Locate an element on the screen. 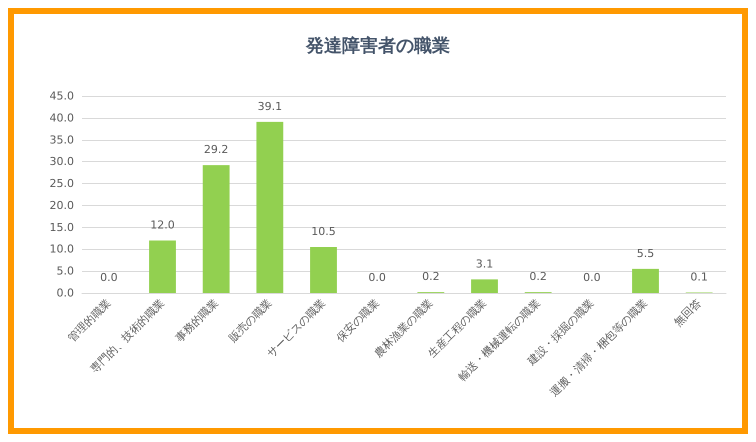 This screenshot has height=442, width=756. data-label: 3.1 is located at coordinates (485, 263).